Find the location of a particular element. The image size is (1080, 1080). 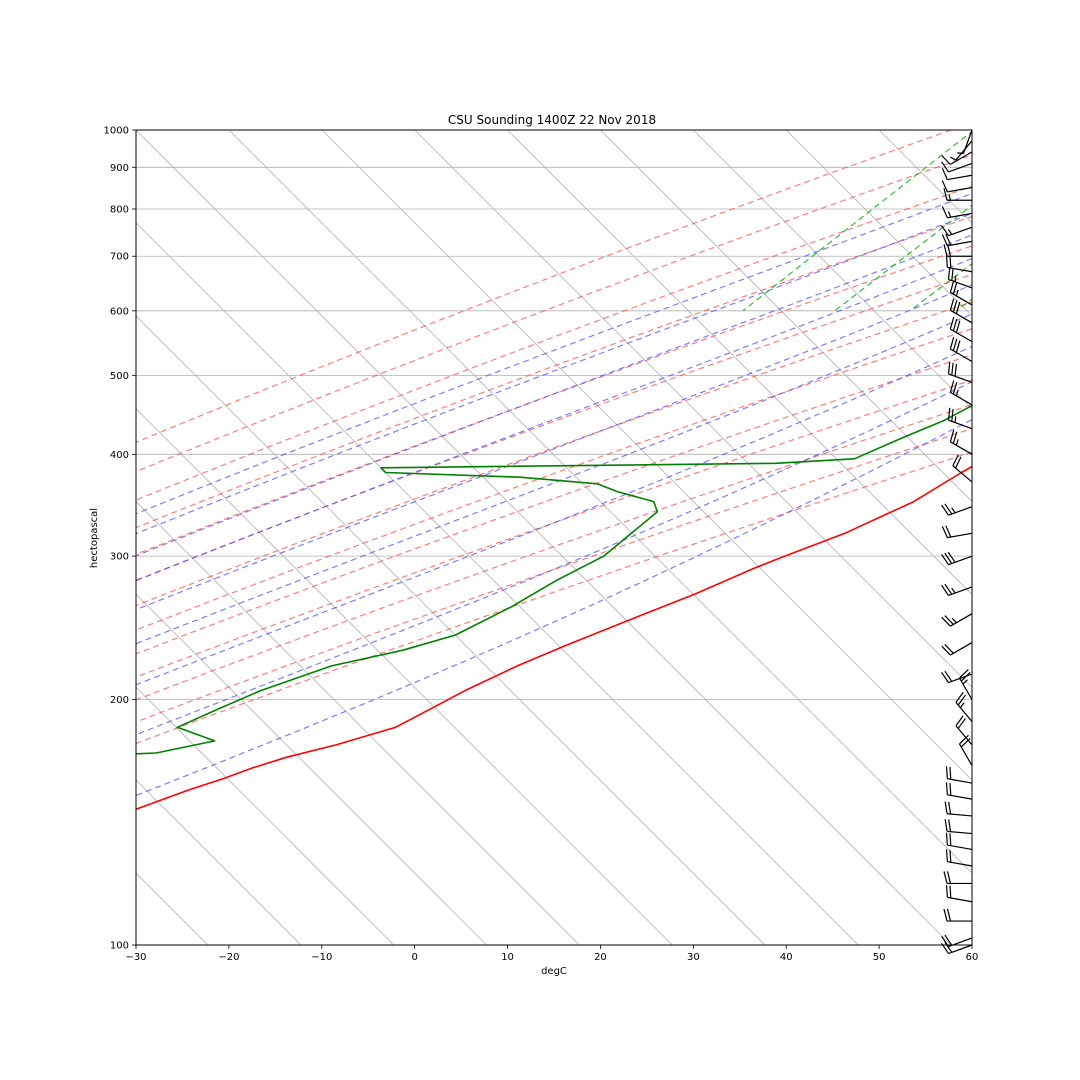

y-tick-label: 100 is located at coordinates (119, 946).